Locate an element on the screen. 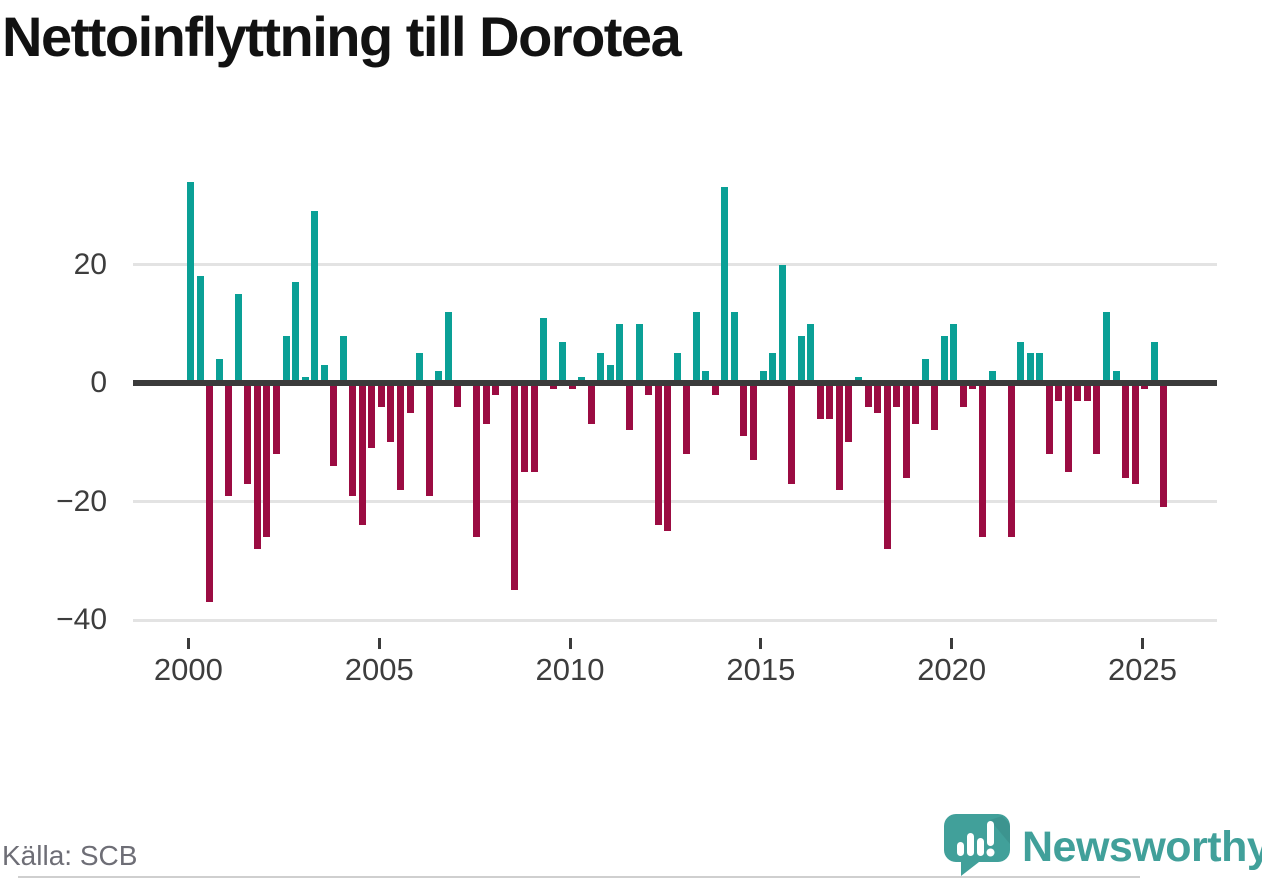 The width and height of the screenshot is (1262, 879). source-label: Källa: SCB is located at coordinates (70, 855).